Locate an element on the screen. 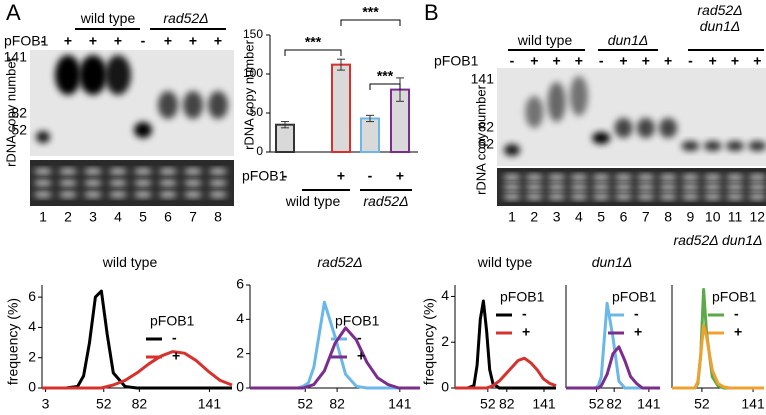 The height and width of the screenshot is (415, 766). legend-label: - is located at coordinates (359, 338).